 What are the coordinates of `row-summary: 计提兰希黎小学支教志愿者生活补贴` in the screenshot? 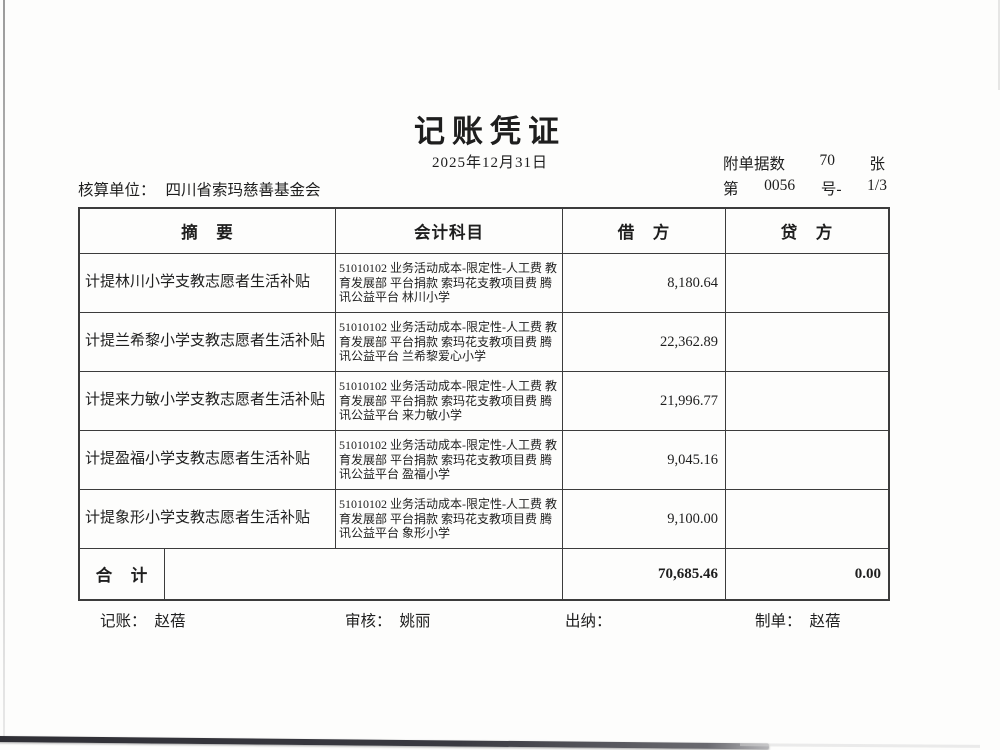 It's located at (205, 341).